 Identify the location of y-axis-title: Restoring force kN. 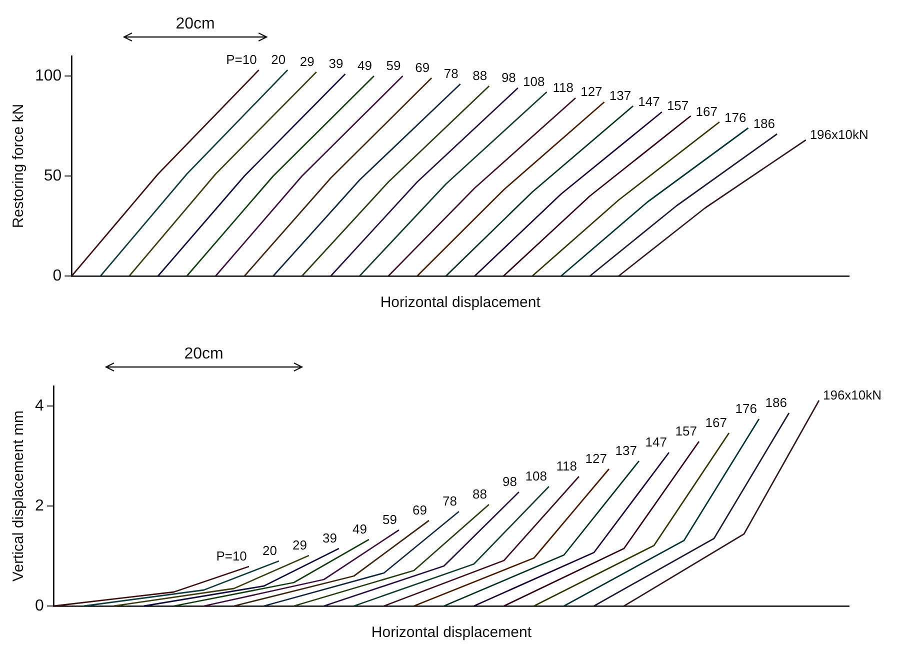
(19, 166).